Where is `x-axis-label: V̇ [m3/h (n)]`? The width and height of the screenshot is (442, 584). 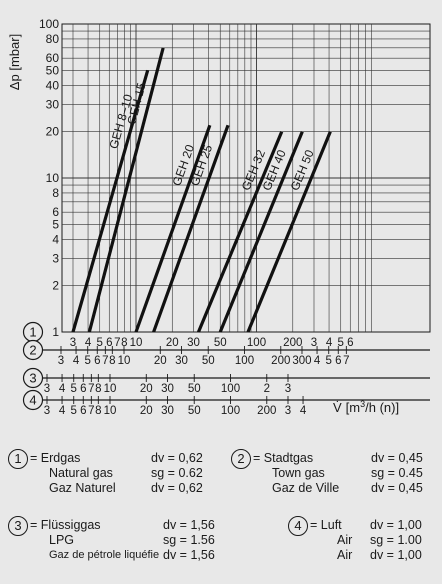 x-axis-label: V̇ [m3/h (n)] is located at coordinates (366, 407).